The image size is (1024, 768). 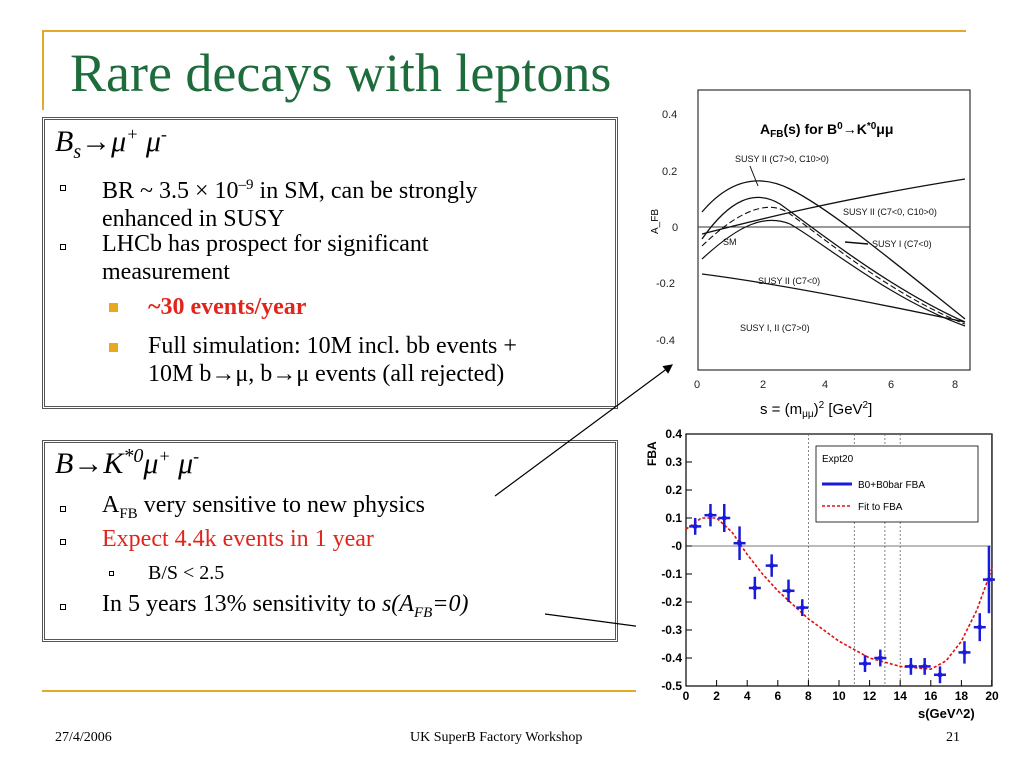 I want to click on fba-ytick-label: 0.3, so click(x=673, y=462).